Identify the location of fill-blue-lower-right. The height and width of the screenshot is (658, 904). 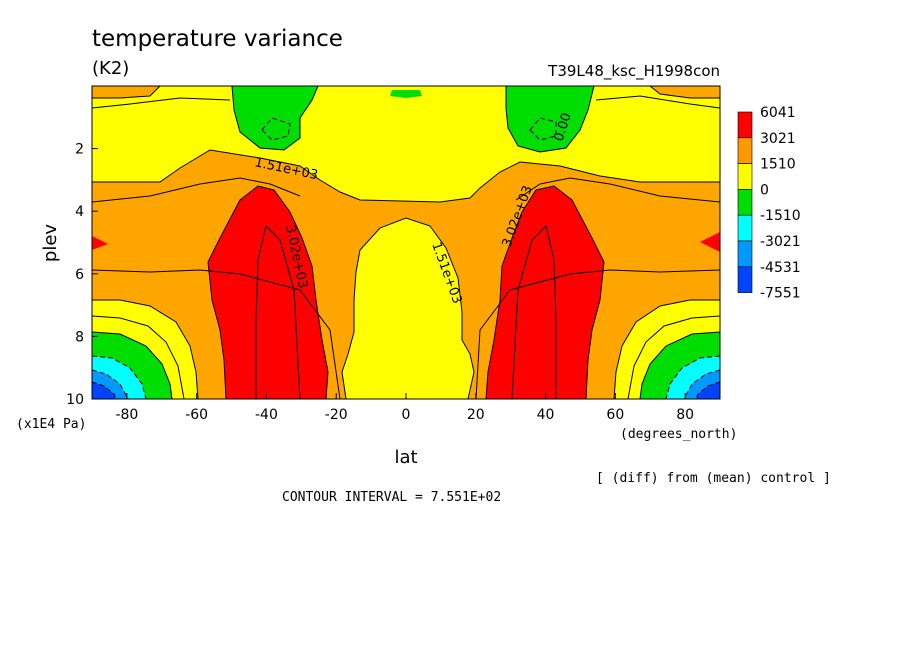
(708, 390).